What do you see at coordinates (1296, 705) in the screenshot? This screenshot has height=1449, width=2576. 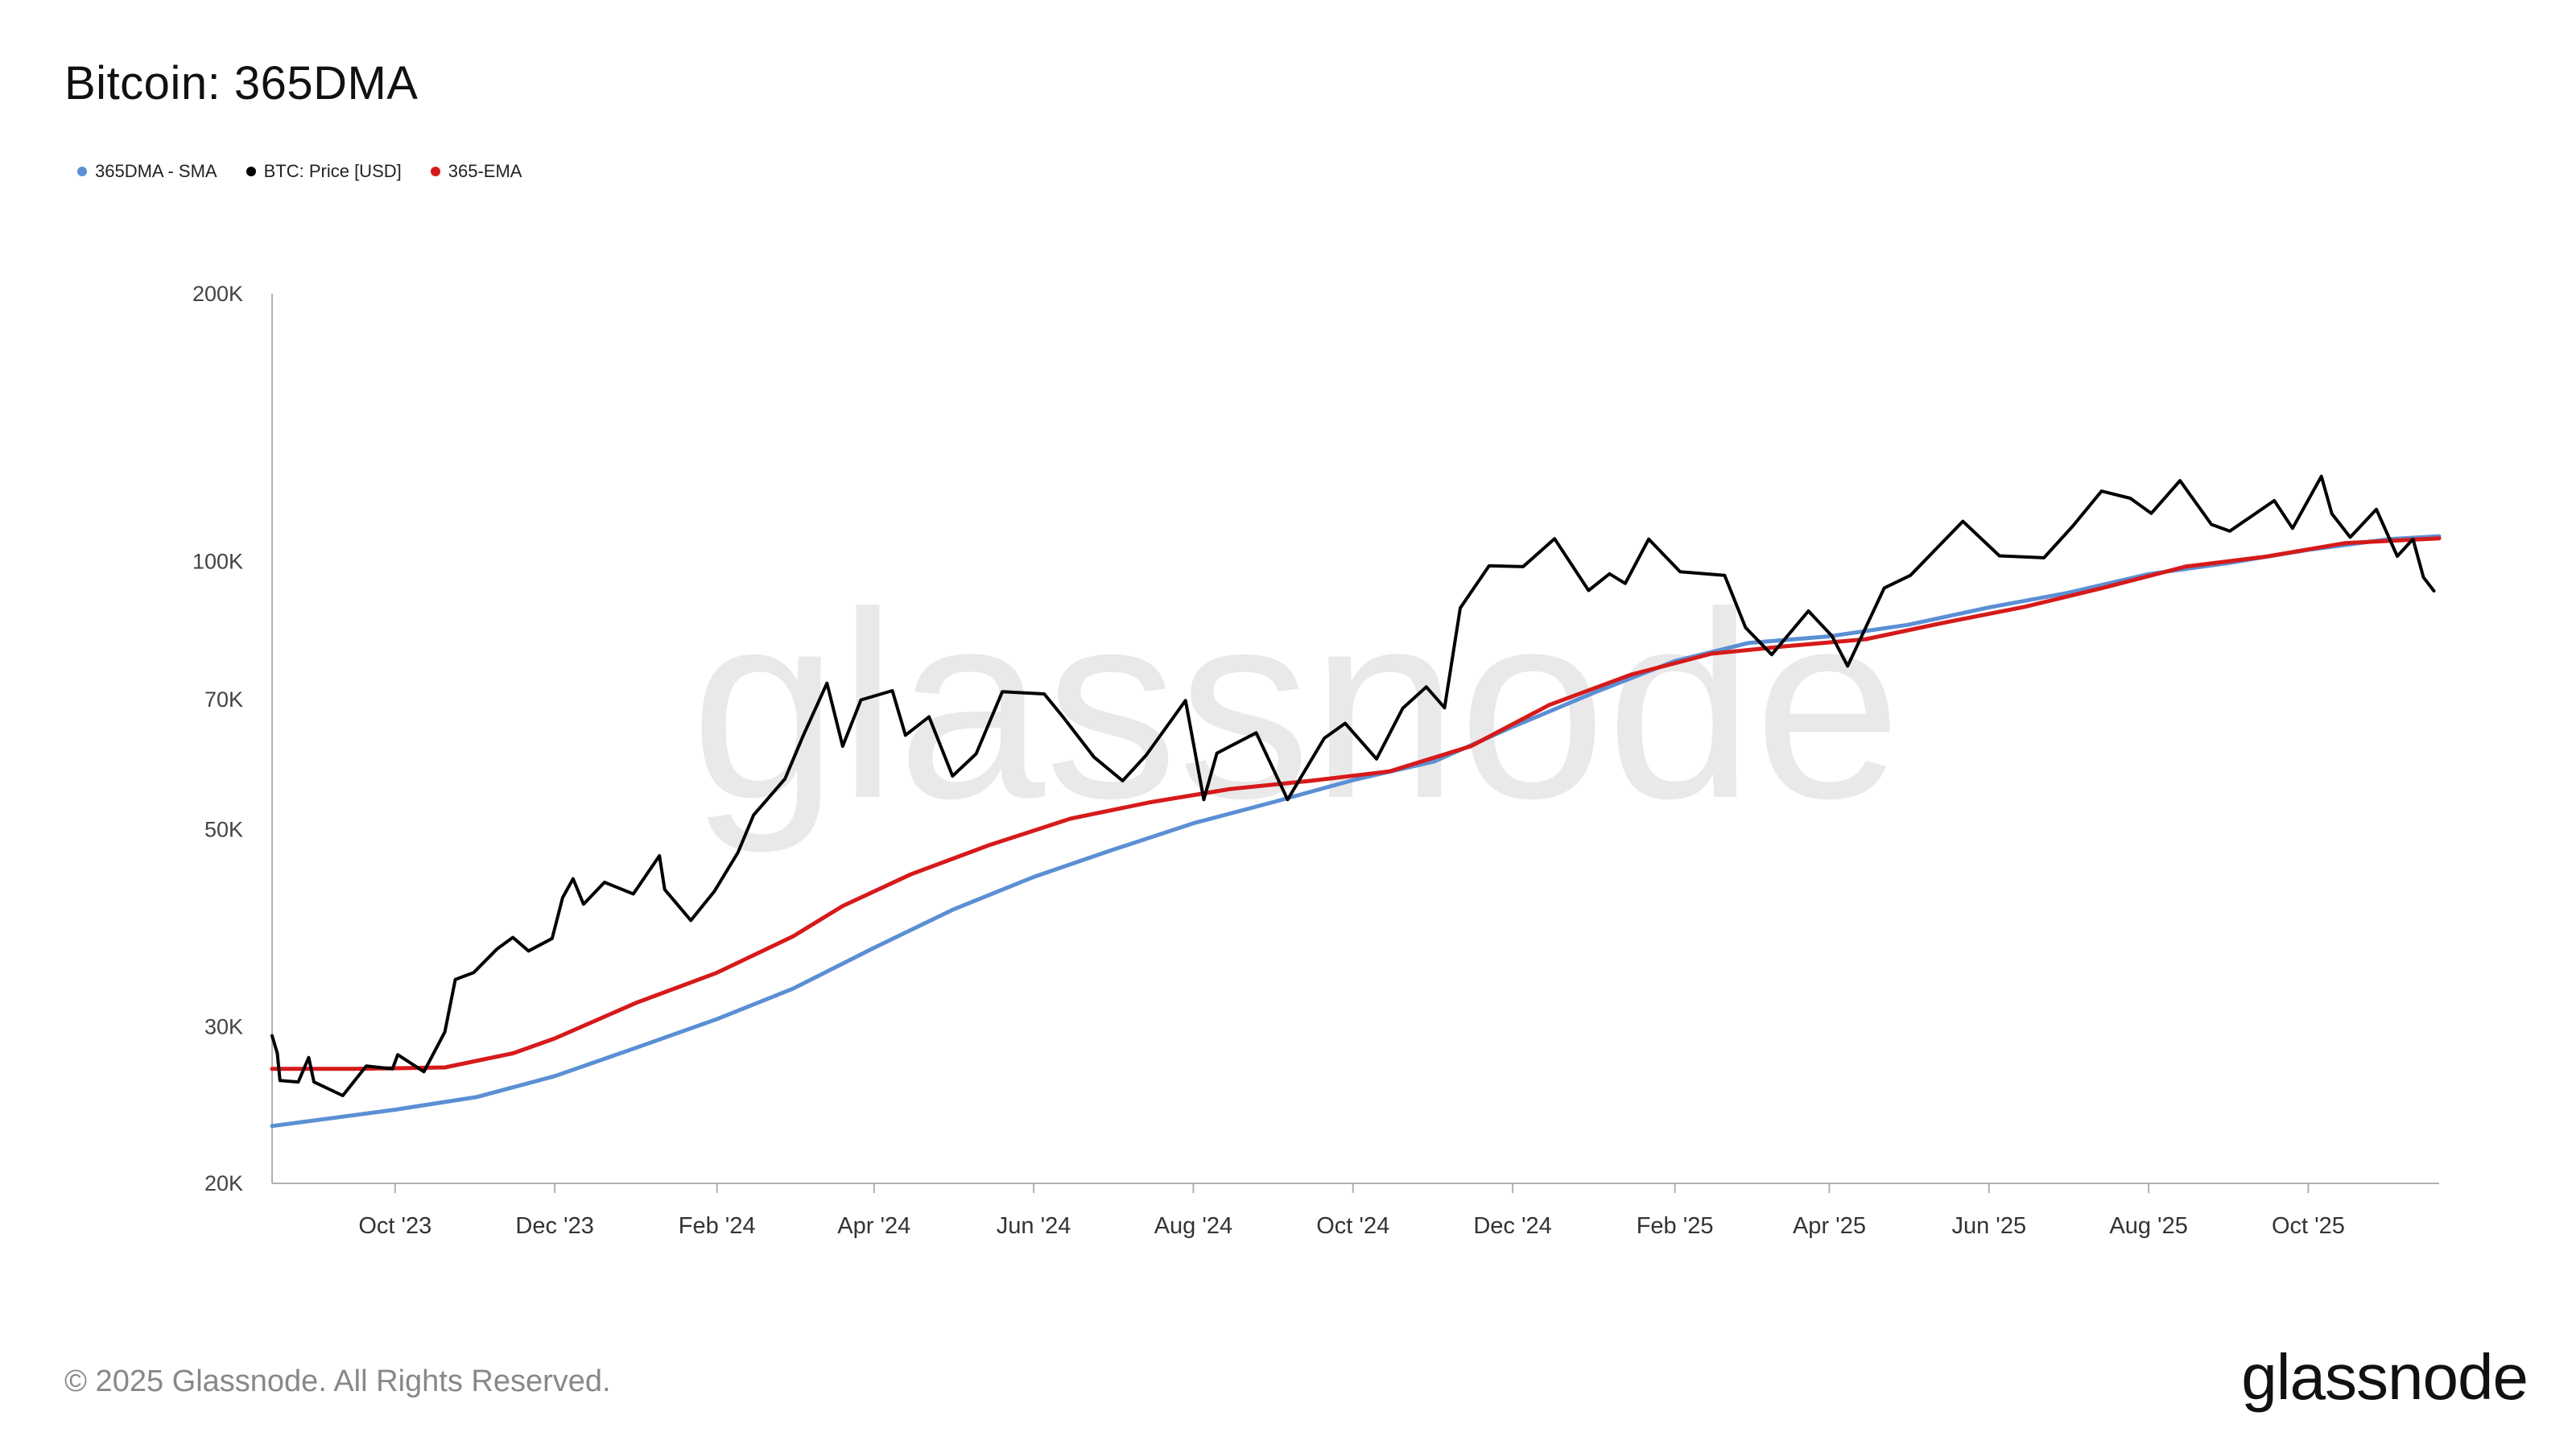 I see `watermark-text: glassnode` at bounding box center [1296, 705].